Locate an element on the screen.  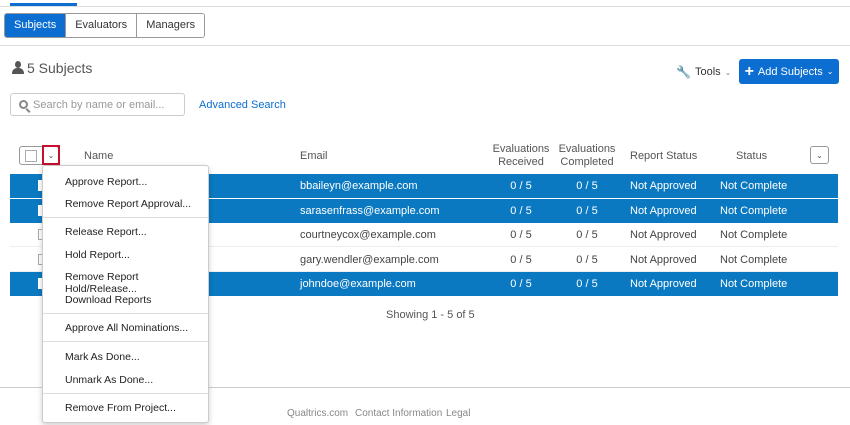
plus-icon: + is located at coordinates (749, 71).